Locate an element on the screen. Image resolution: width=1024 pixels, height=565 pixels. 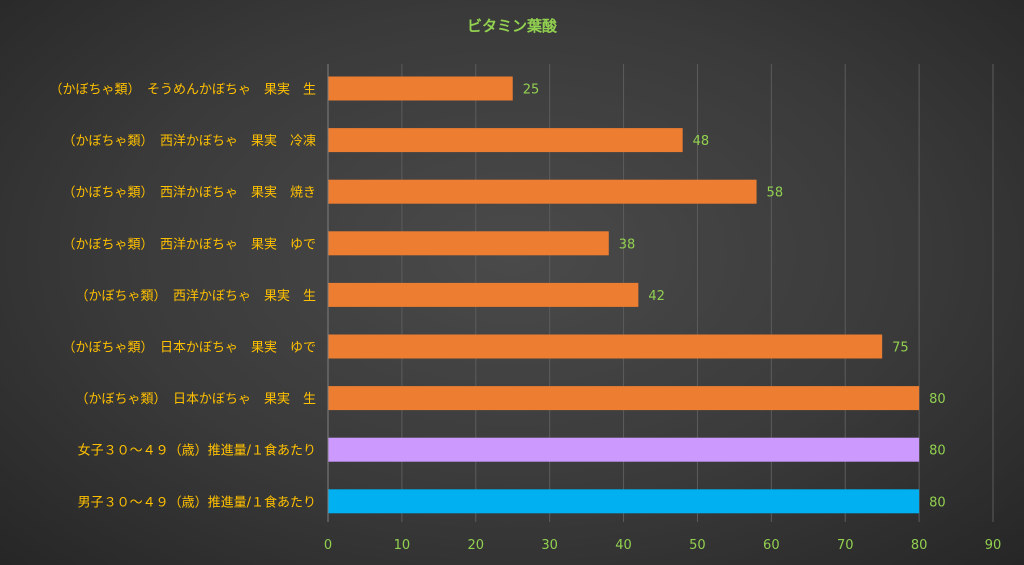
x-tick-label: 70 is located at coordinates (845, 545).